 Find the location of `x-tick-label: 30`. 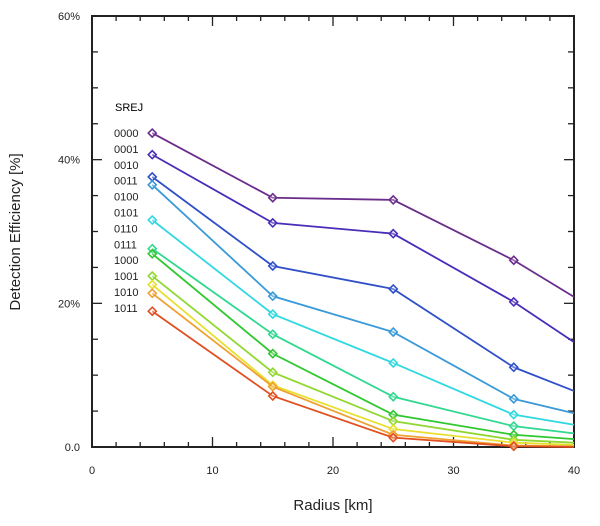

x-tick-label: 30 is located at coordinates (453, 471).